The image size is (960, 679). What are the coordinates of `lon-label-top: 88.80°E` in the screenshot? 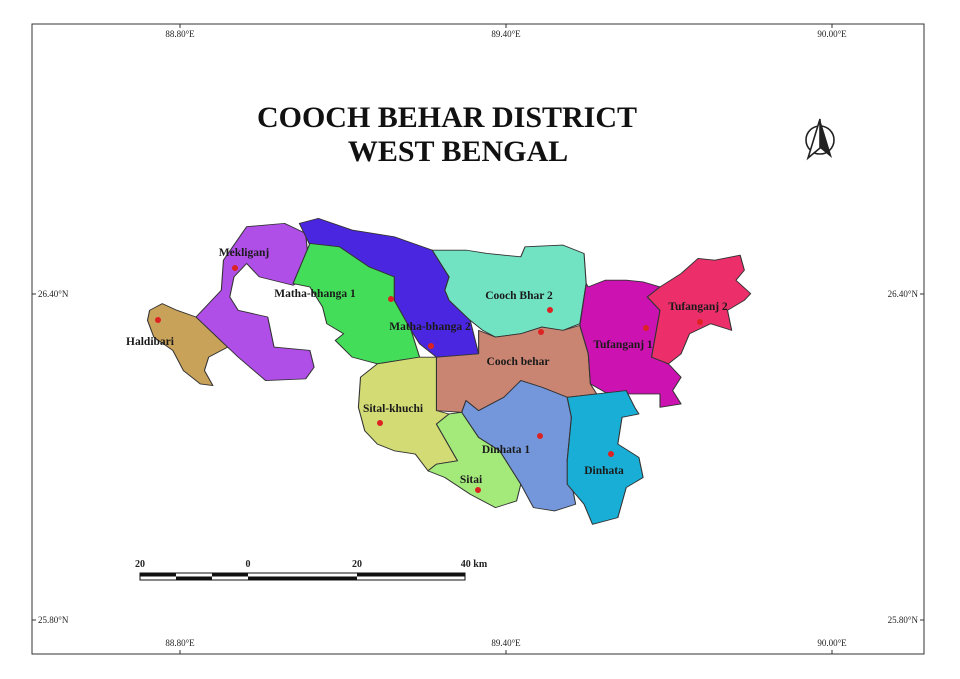 It's located at (180, 34).